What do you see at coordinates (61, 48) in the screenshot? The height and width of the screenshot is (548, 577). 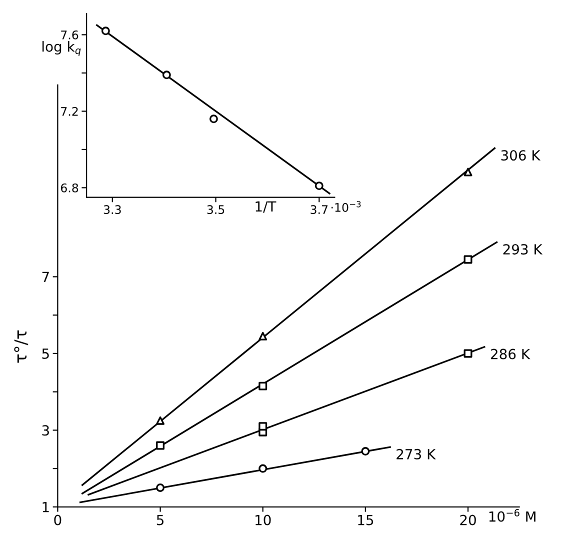 I see `y-axis-title: log k$_{q}$` at bounding box center [61, 48].